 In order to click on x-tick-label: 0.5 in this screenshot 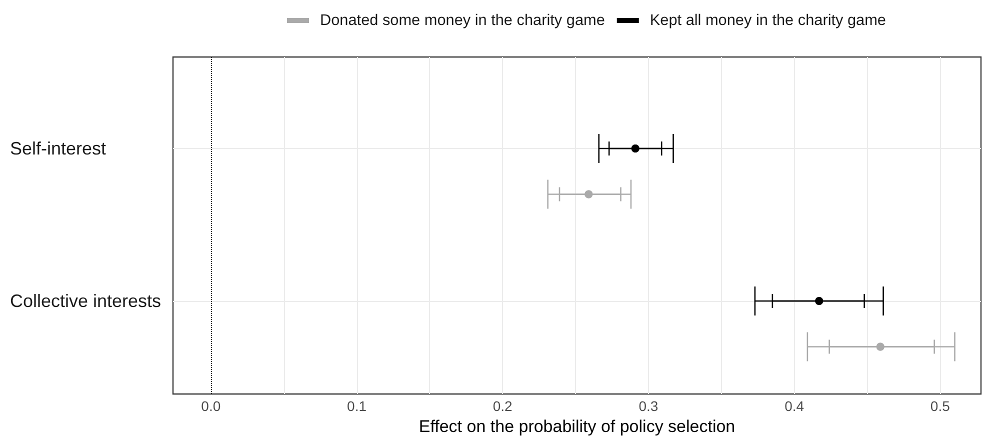, I will do `click(940, 406)`.